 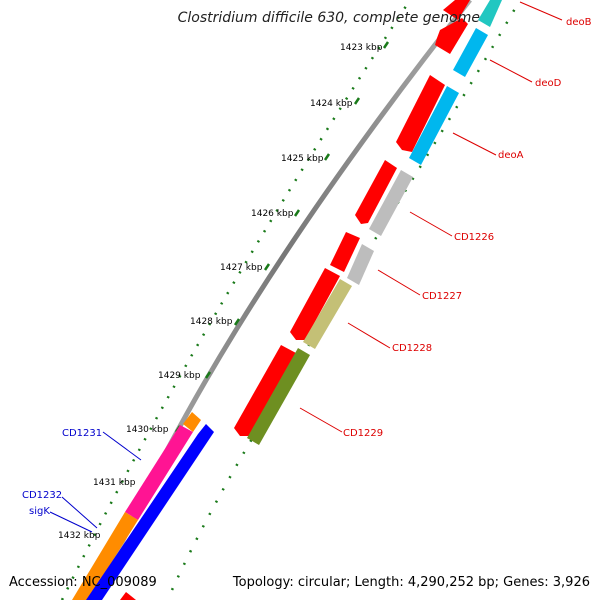 What do you see at coordinates (412, 348) in the screenshot?
I see `gene-label-CD1228: CD1228` at bounding box center [412, 348].